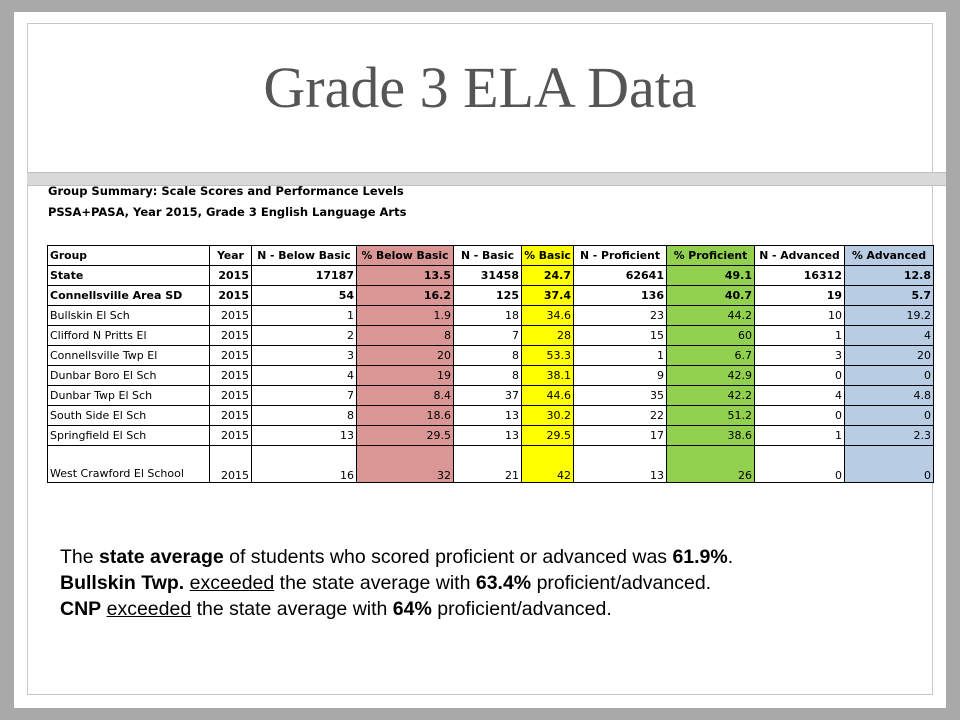  I want to click on cell-group: Clifford N Pritts El, so click(128, 335).